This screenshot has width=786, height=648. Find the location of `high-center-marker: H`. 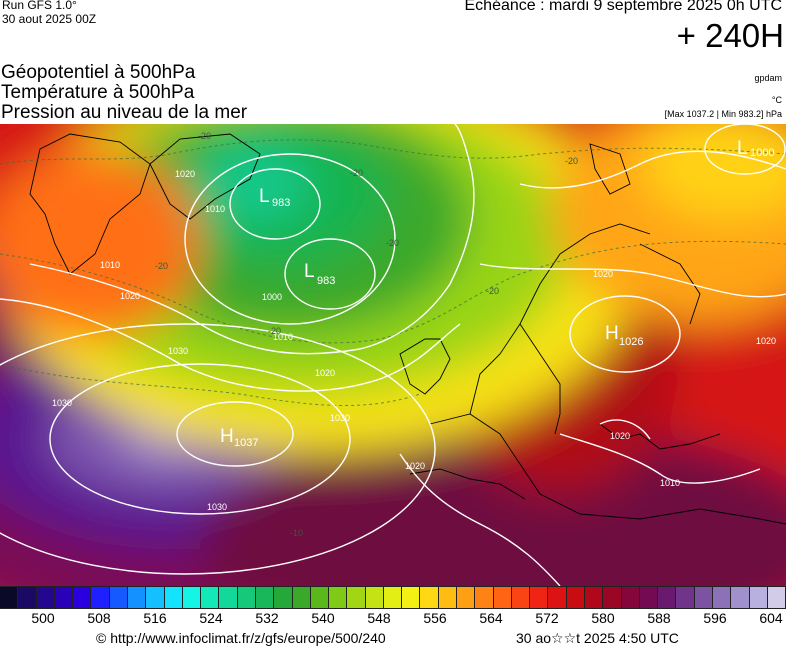

high-center-marker: H is located at coordinates (227, 436).